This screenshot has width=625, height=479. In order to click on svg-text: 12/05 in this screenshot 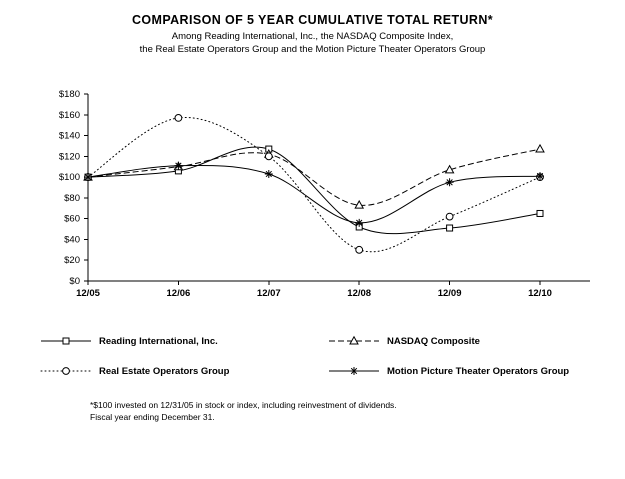, I will do `click(88, 293)`.